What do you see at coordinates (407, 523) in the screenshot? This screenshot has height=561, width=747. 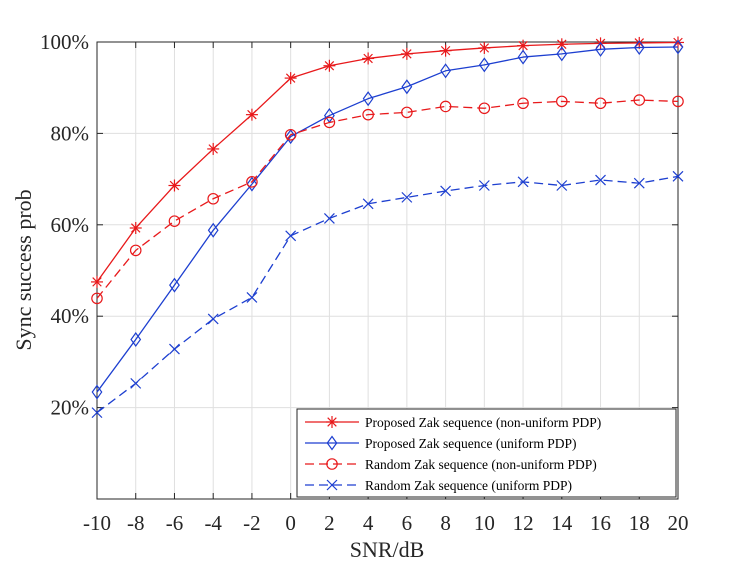 I see `x-tick-label: 6` at bounding box center [407, 523].